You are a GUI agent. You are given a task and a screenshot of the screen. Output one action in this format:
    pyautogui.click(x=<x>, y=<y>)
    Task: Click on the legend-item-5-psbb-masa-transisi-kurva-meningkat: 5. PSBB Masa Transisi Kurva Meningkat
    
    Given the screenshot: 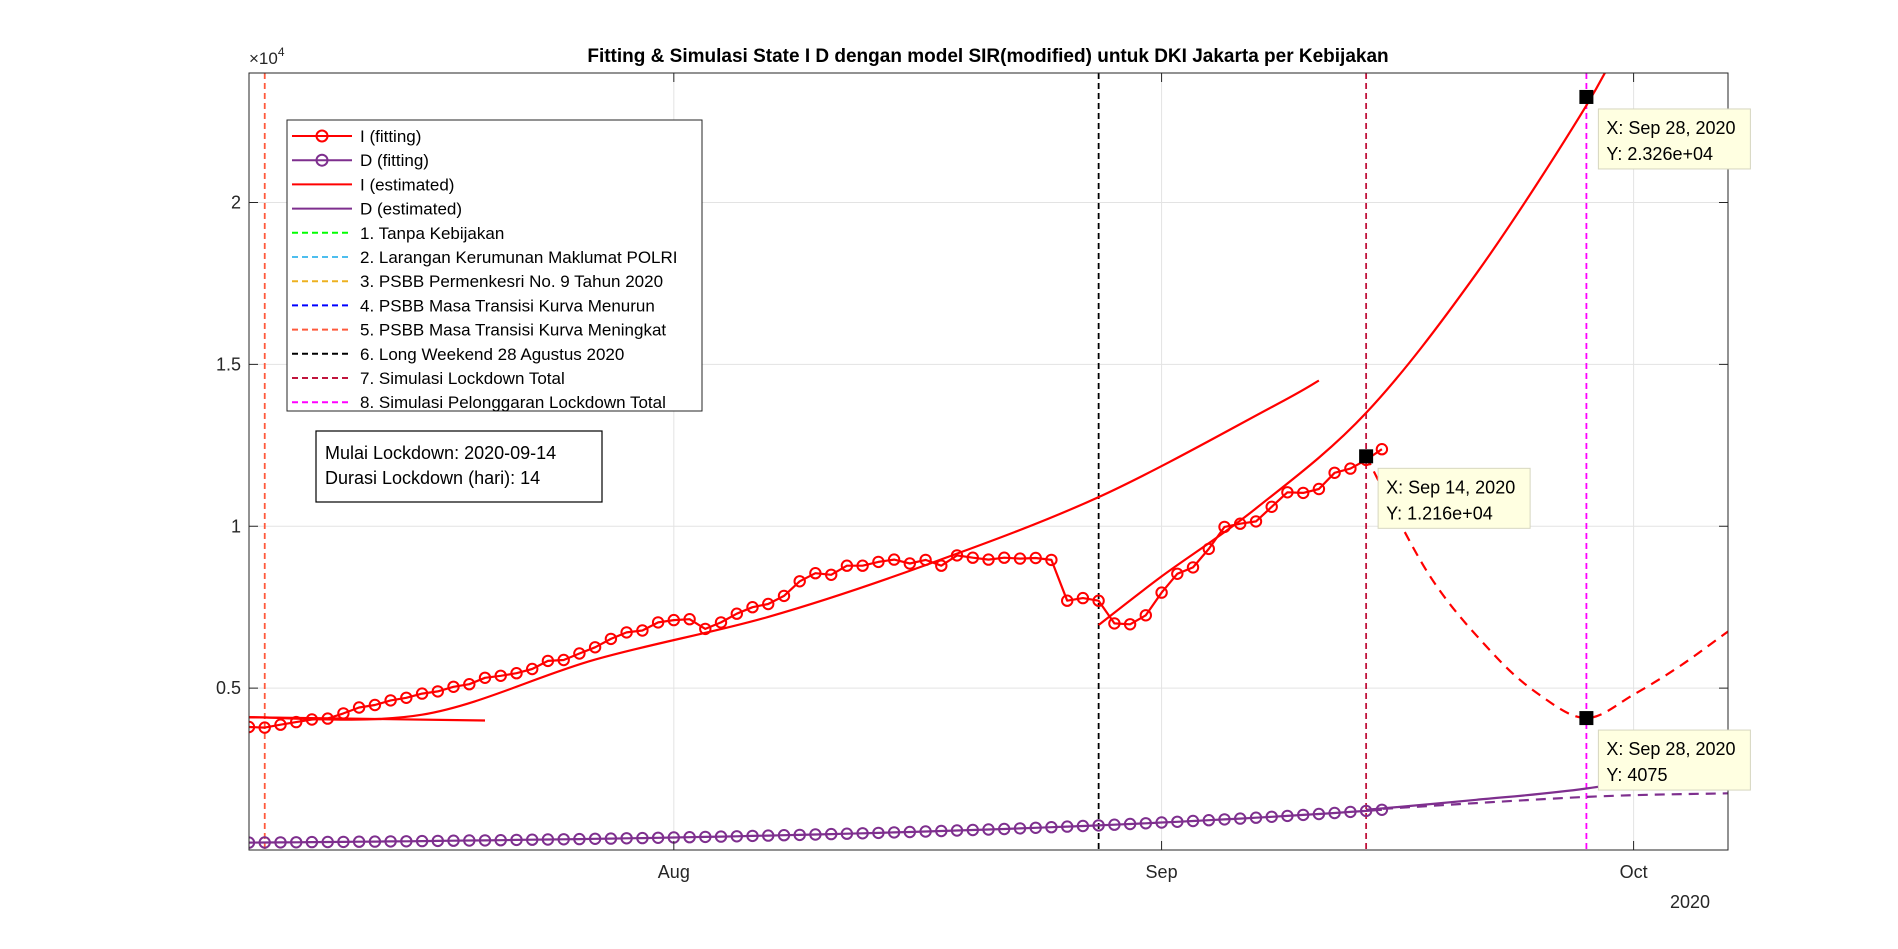 What is the action you would take?
    pyautogui.click(x=479, y=330)
    